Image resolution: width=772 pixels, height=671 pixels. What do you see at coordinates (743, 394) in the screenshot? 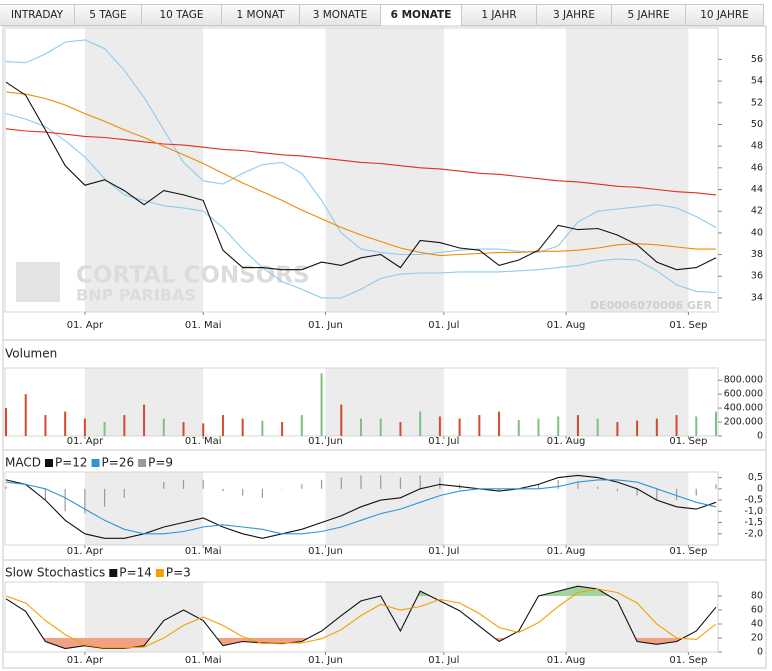
I see `y-tick-label: 600.000` at bounding box center [743, 394].